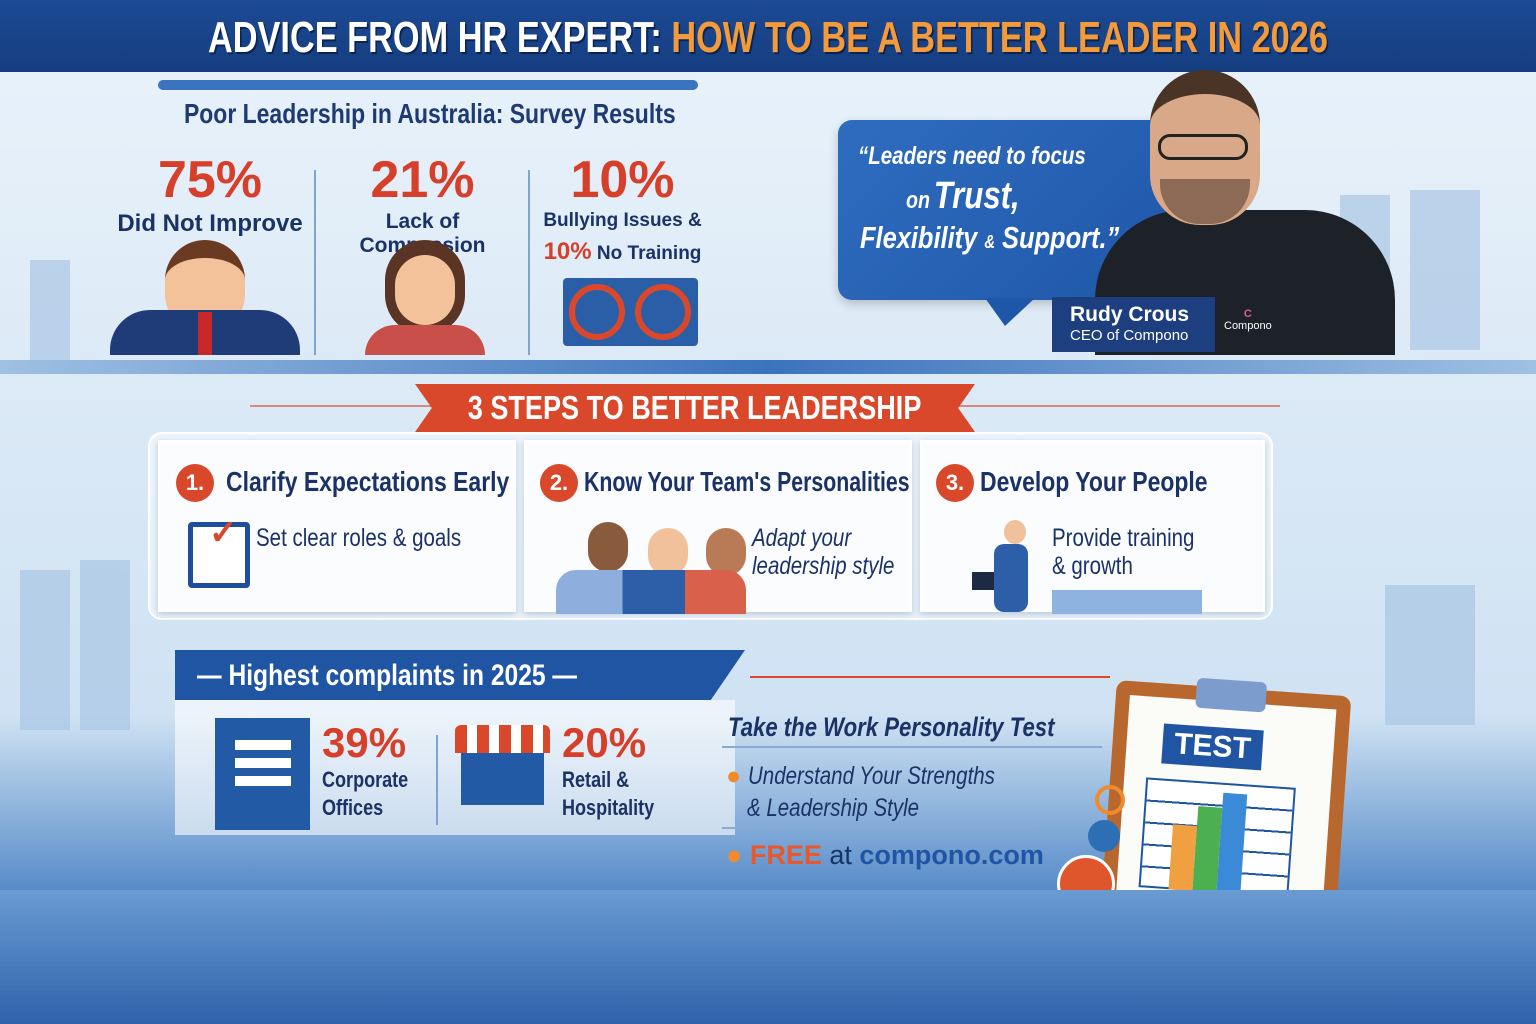  I want to click on title-orange: HOW TO BE A BETTER LEADER IN 2026, so click(999, 37).